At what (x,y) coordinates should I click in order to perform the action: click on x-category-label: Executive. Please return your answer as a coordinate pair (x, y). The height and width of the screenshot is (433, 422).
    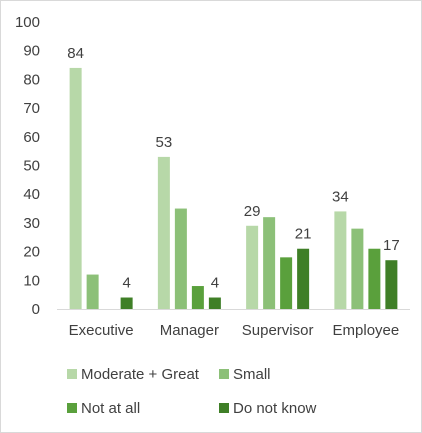
    Looking at the image, I should click on (101, 330).